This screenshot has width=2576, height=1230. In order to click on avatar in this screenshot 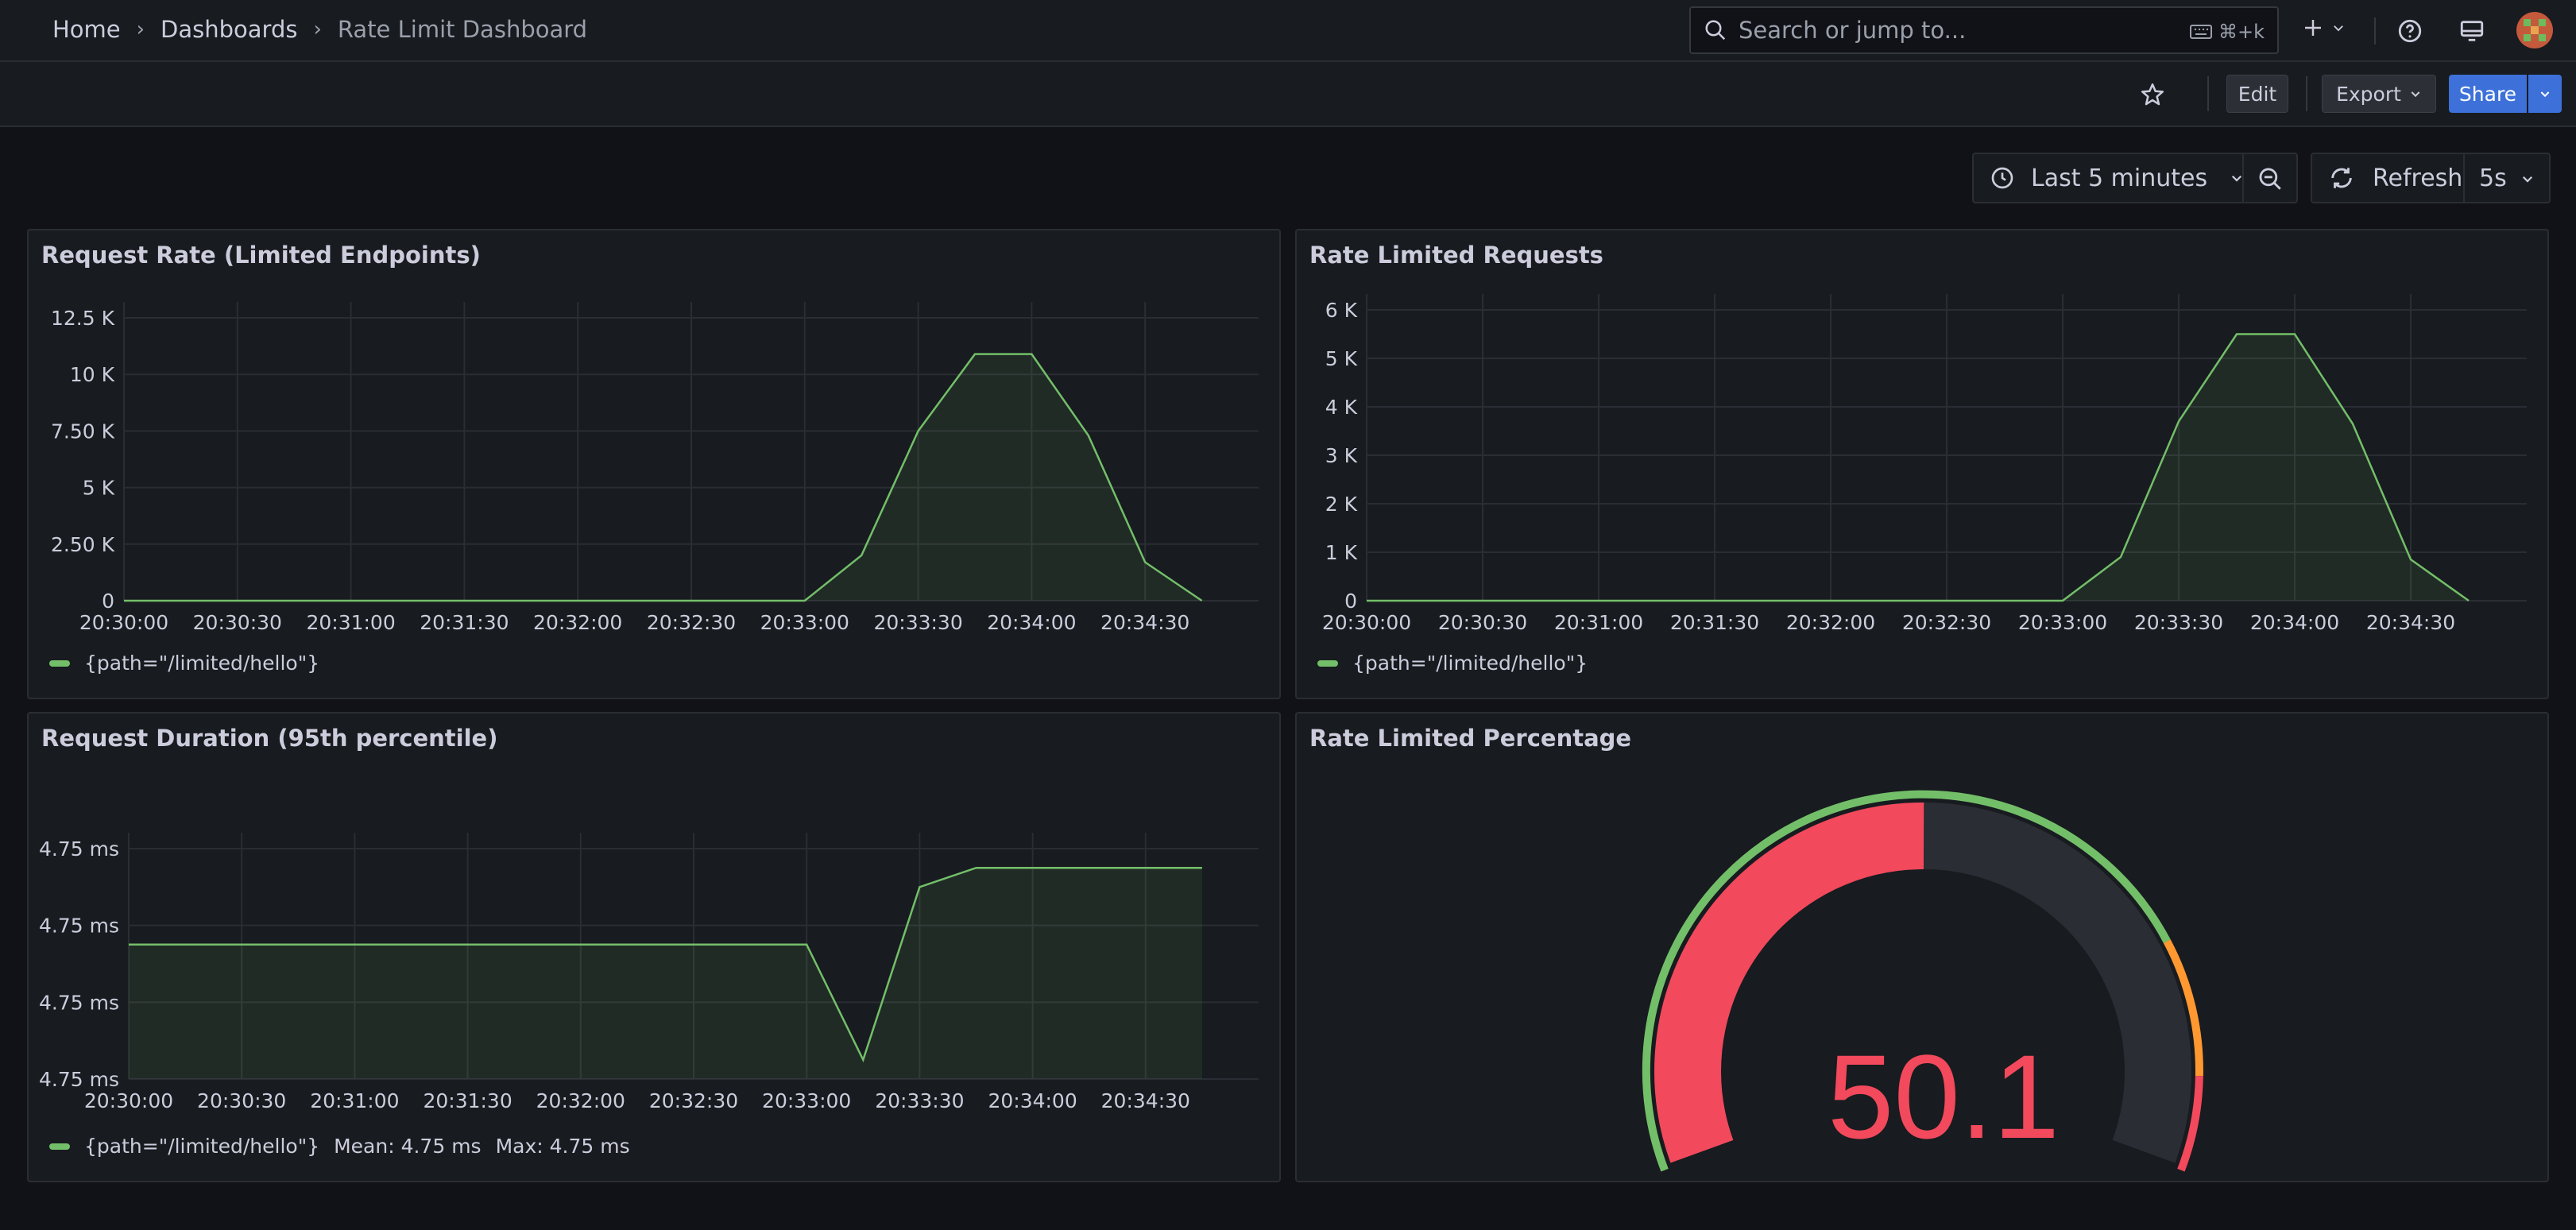, I will do `click(2535, 30)`.